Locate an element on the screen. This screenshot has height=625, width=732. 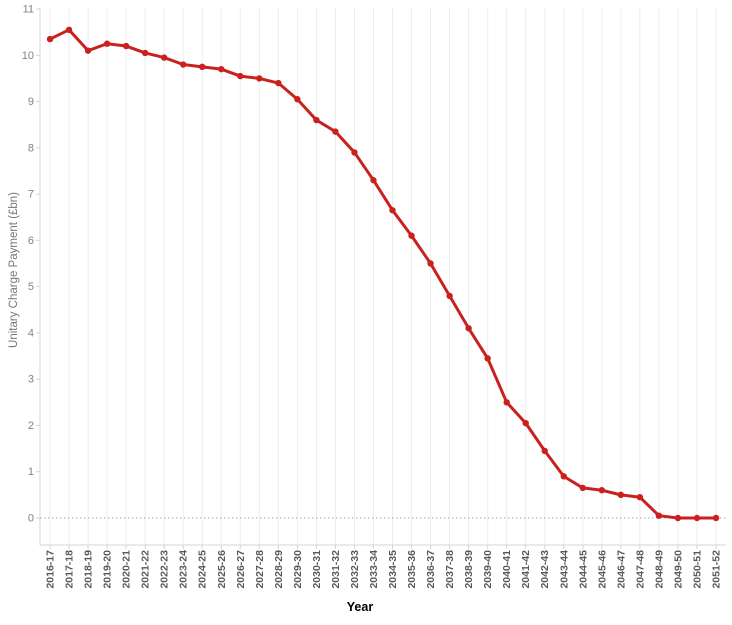
y-tick-label: 6 is located at coordinates (31, 241).